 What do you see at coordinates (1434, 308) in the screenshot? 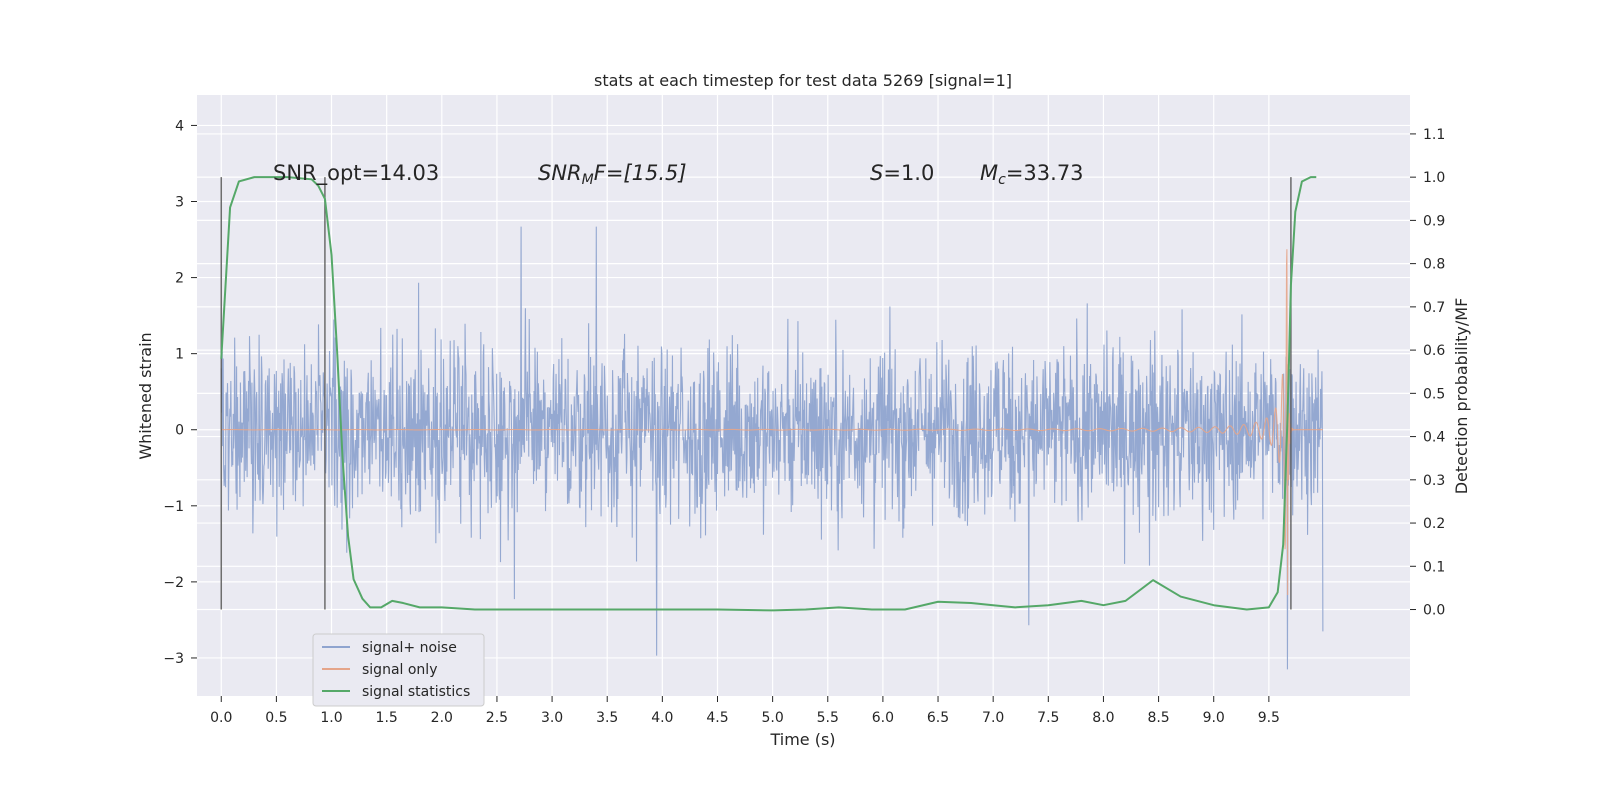
I see `y-right-tick-label: 0.7` at bounding box center [1434, 308].